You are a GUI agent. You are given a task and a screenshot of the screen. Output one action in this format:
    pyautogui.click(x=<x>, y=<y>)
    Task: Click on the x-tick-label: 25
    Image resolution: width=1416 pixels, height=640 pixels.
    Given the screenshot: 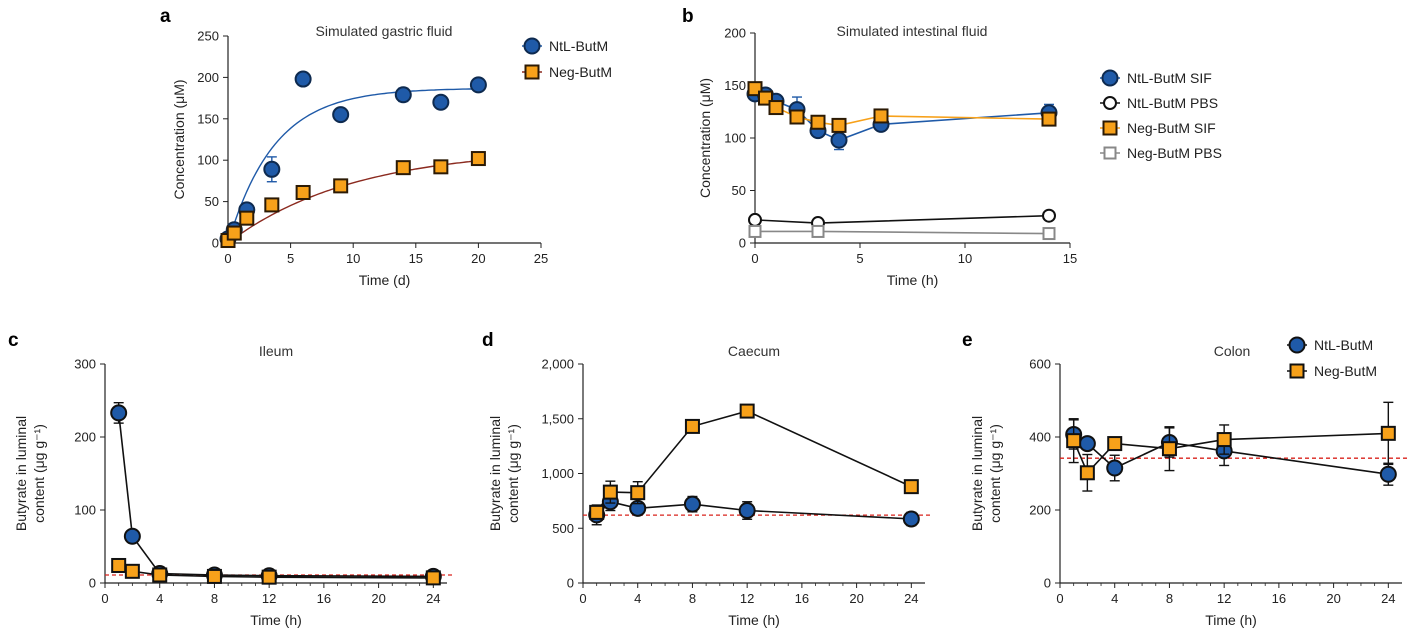 What is the action you would take?
    pyautogui.click(x=541, y=258)
    